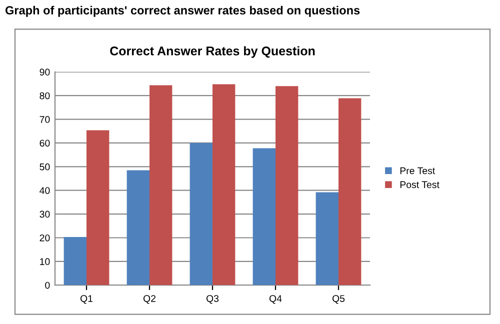 This screenshot has width=500, height=324. I want to click on y-tick-label: 90, so click(45, 72).